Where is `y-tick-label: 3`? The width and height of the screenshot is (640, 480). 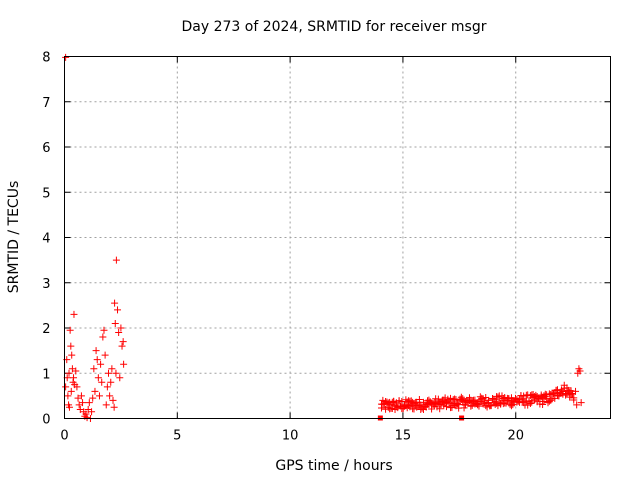 y-tick-label: 3 is located at coordinates (46, 284).